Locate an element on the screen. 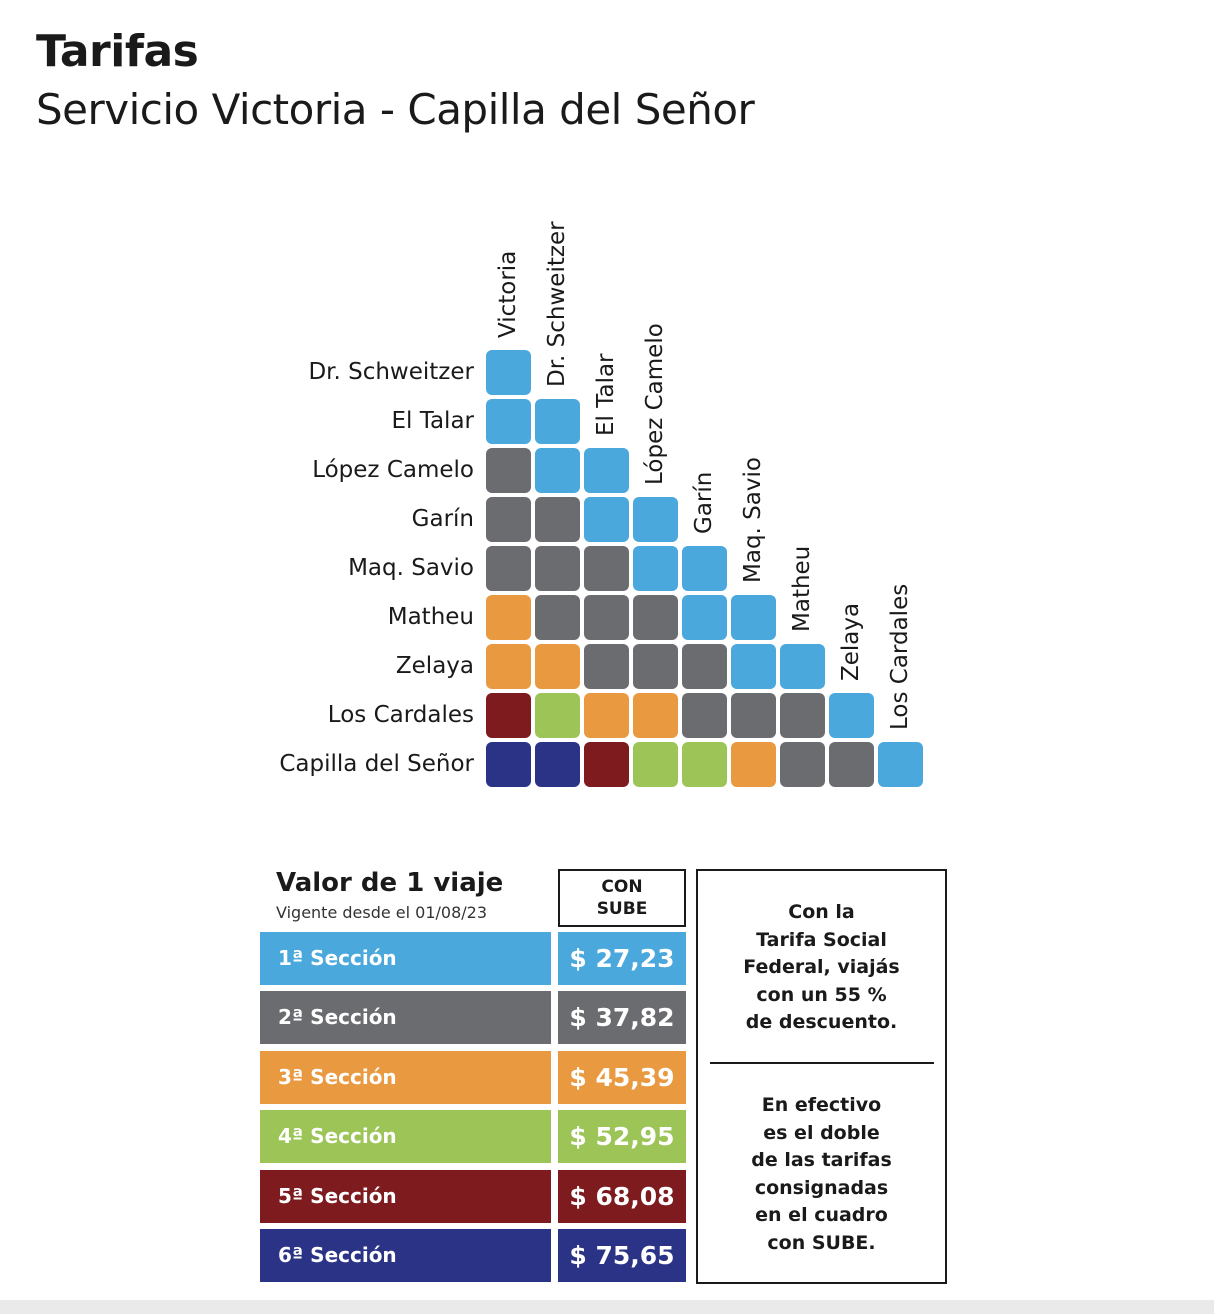  column-label: Los Cardales is located at coordinates (900, 656).